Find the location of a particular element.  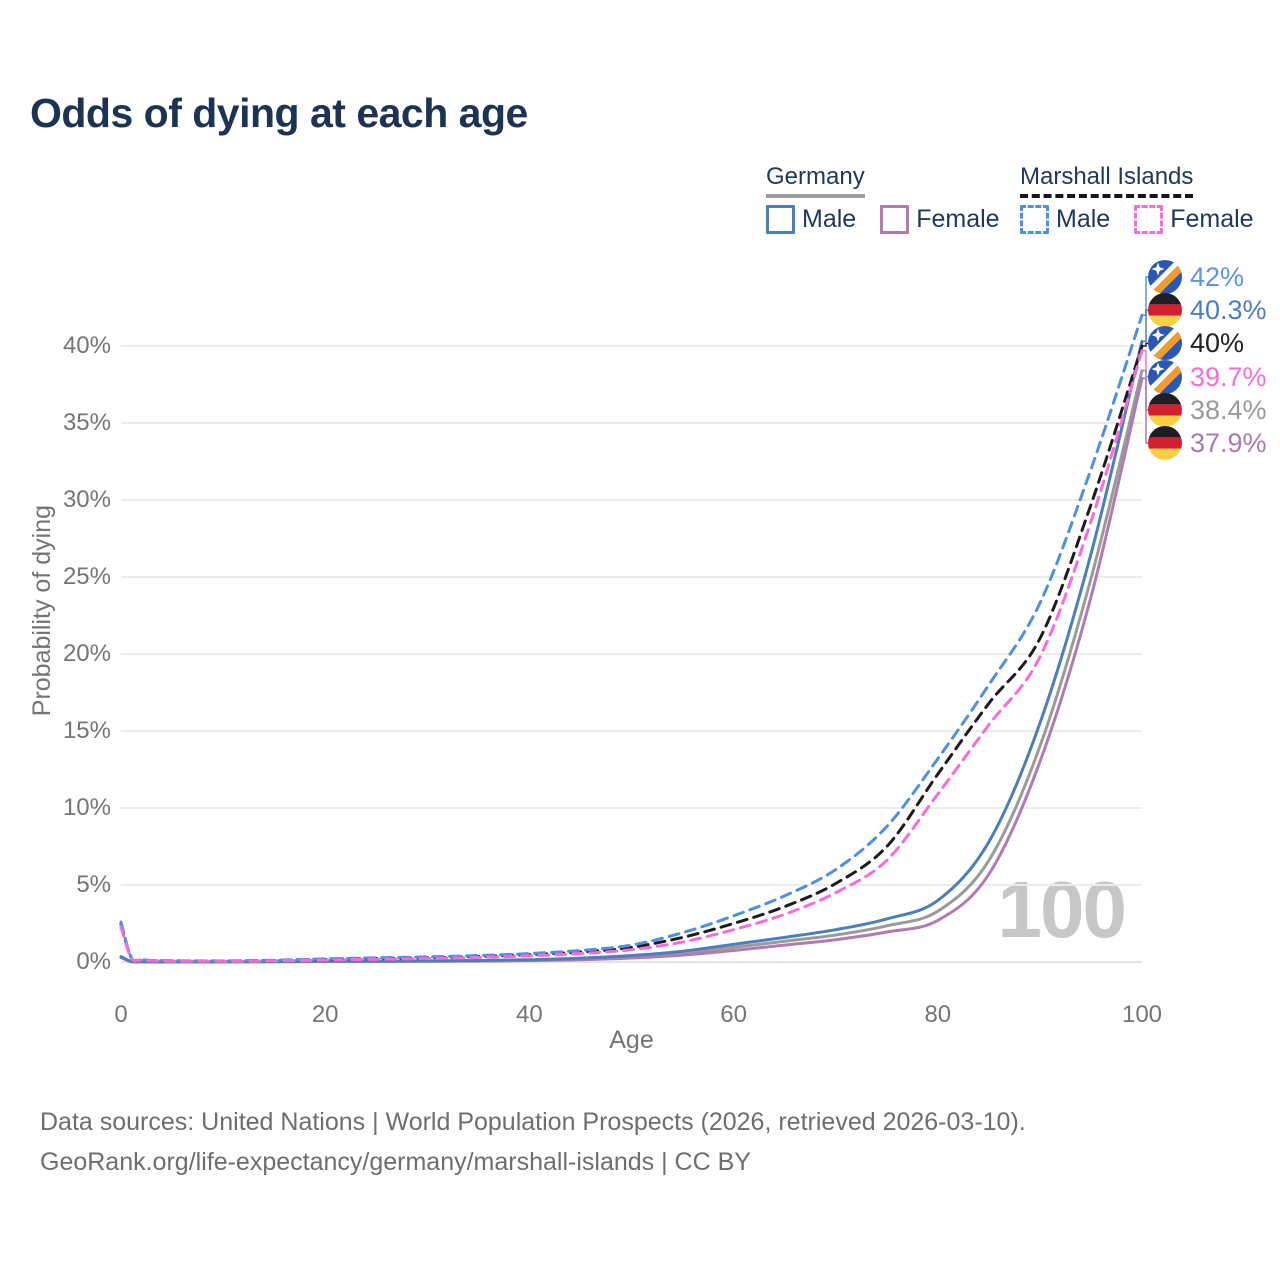

y-tick-label: 25% is located at coordinates (86, 576).